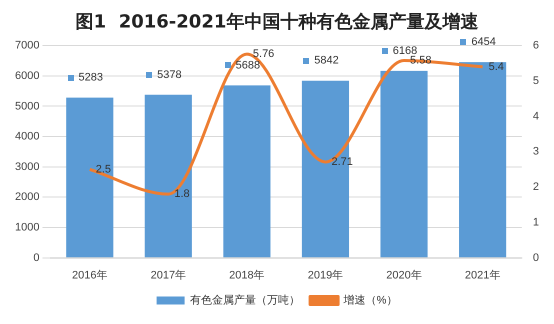 This screenshot has height=324, width=554. I want to click on y2-tick-label: 6, so click(536, 46).